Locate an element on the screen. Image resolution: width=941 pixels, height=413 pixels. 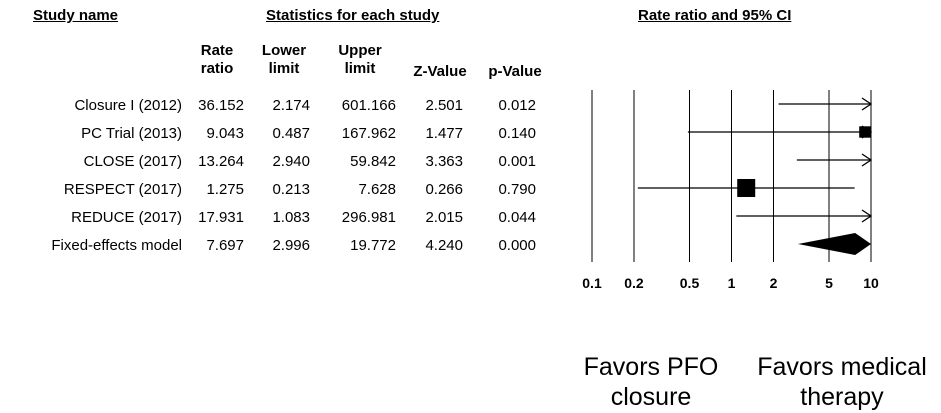
x-tick-label: 1 is located at coordinates (731, 283).